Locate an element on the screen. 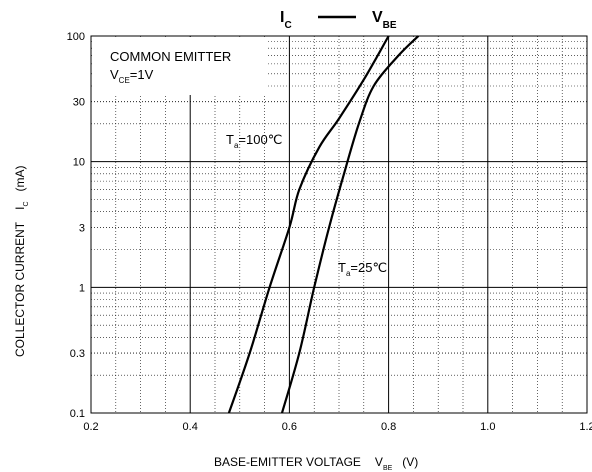 The height and width of the screenshot is (472, 592). x-axis-label-text: BASE-EMITTER VOLTAGE is located at coordinates (287, 462).